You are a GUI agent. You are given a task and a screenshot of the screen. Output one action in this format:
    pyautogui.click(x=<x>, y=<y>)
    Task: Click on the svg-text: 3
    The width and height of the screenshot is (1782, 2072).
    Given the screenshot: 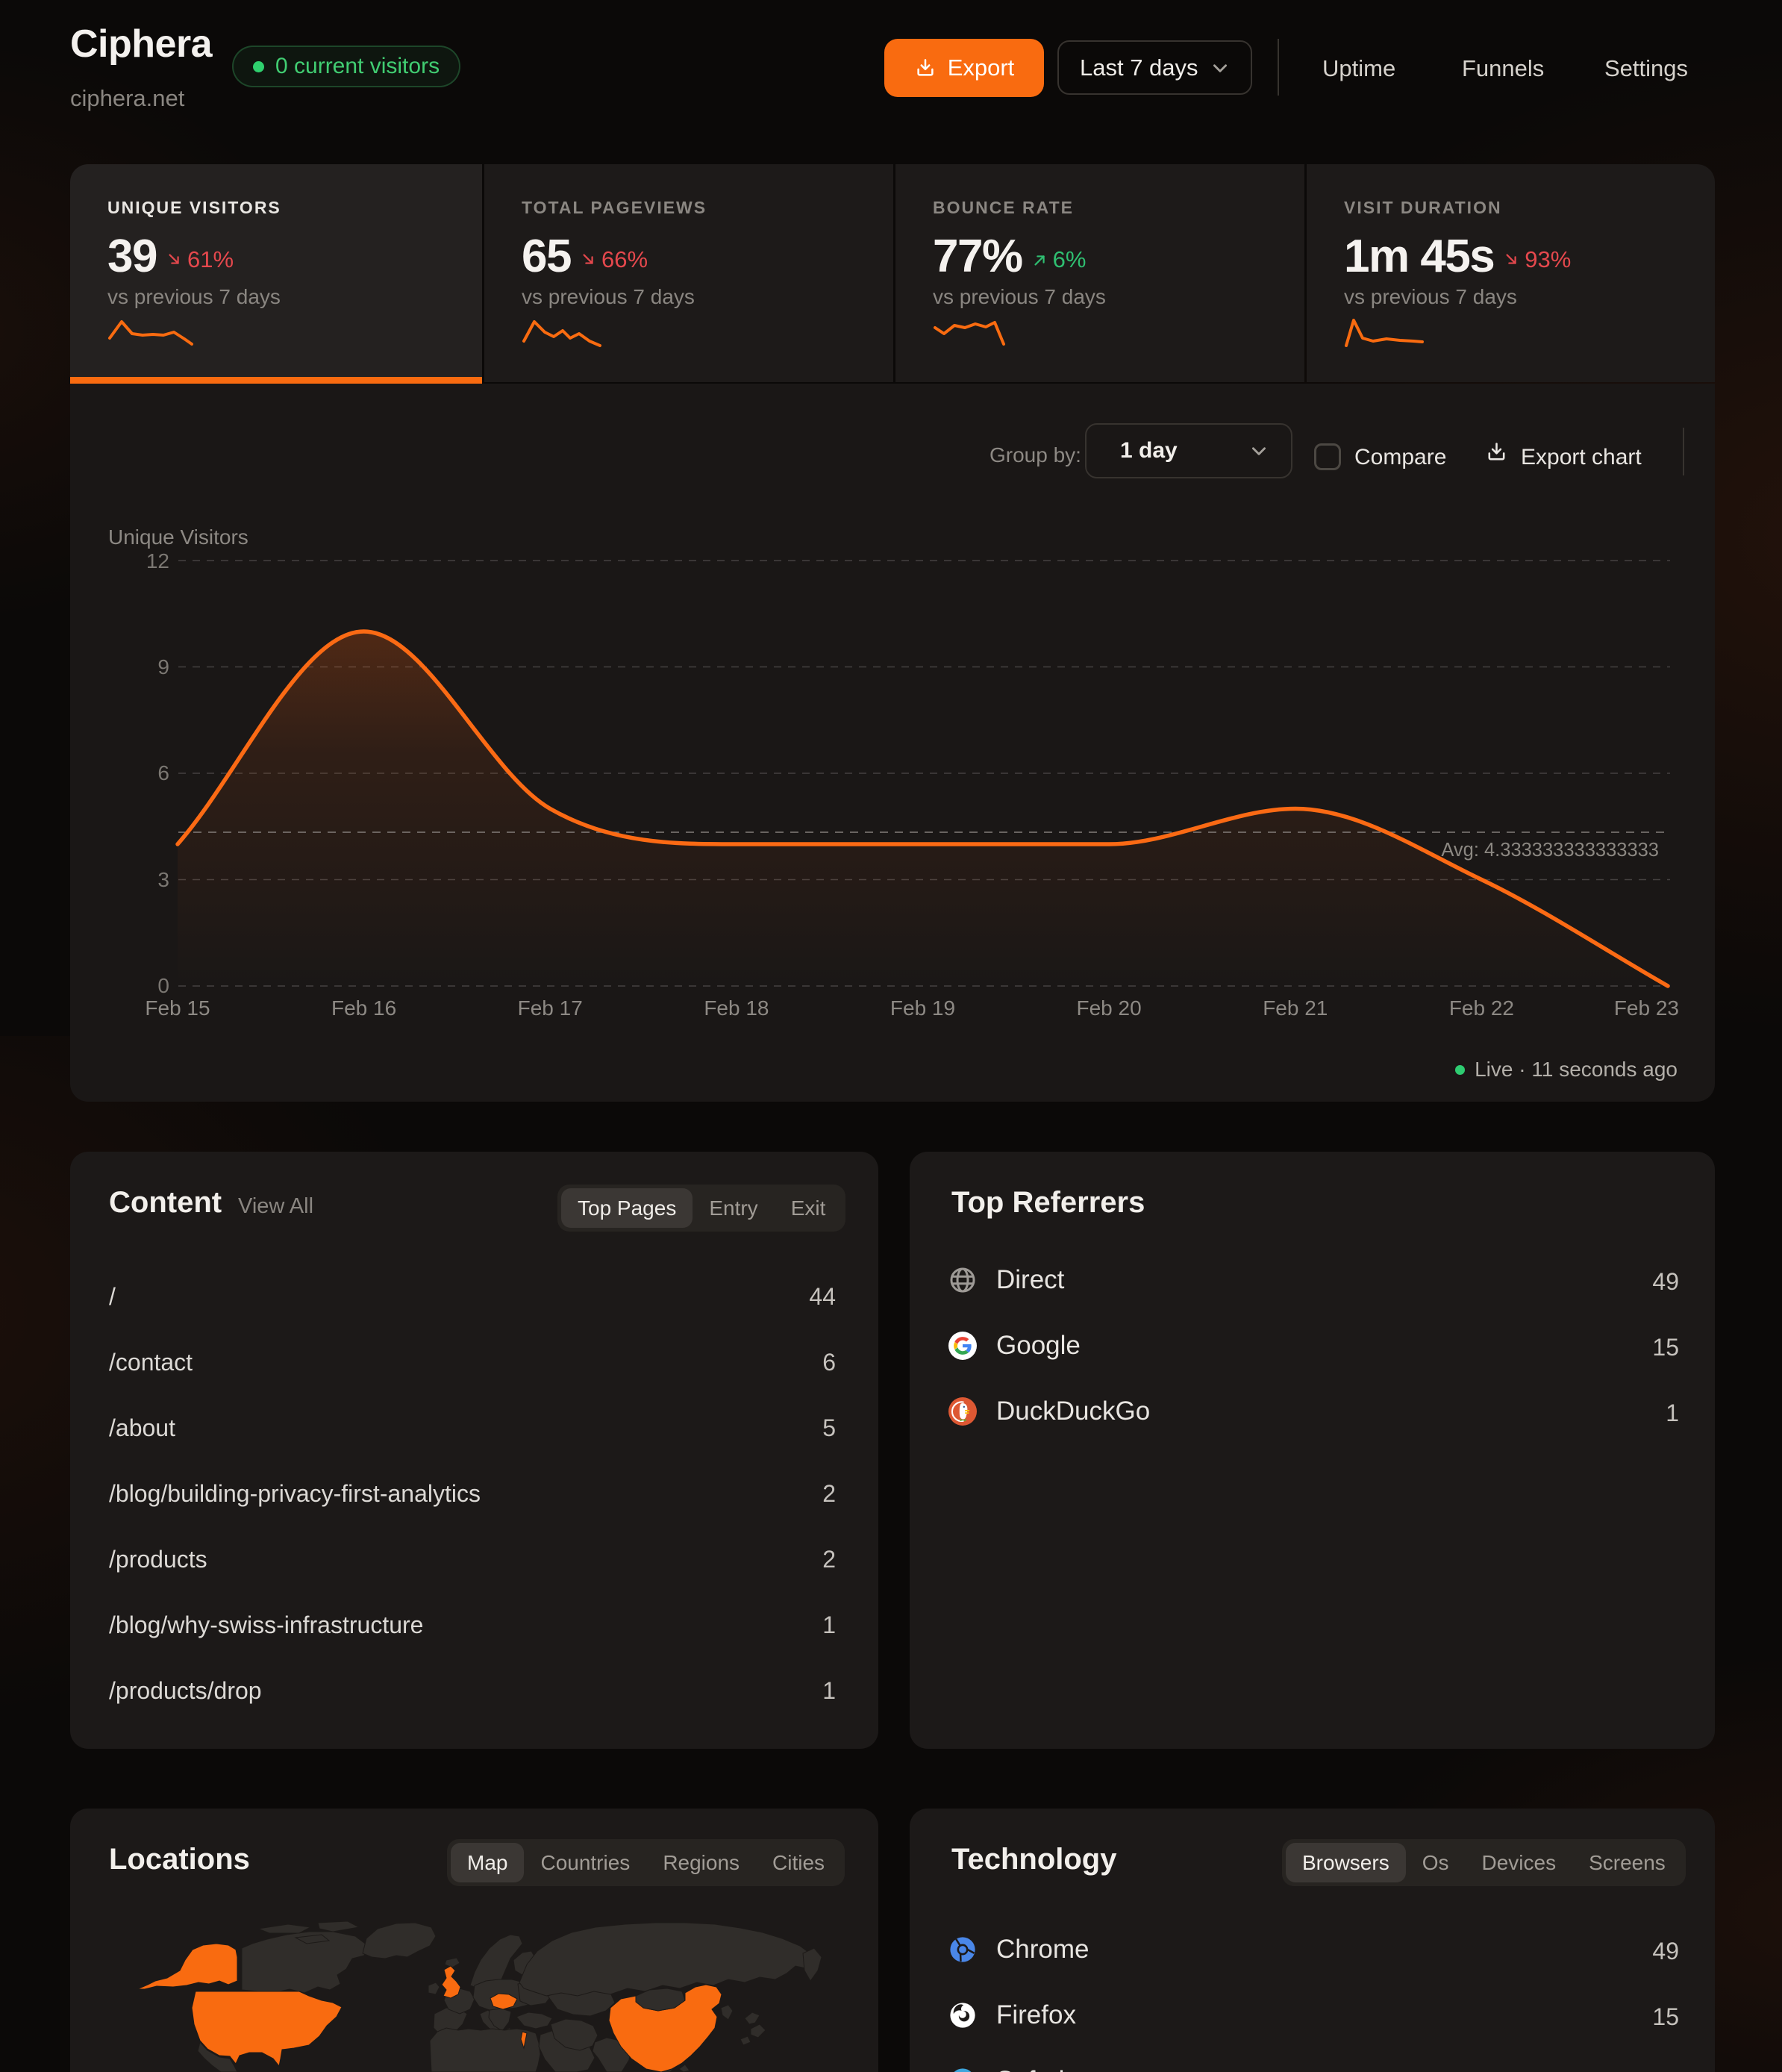 What is the action you would take?
    pyautogui.click(x=163, y=879)
    